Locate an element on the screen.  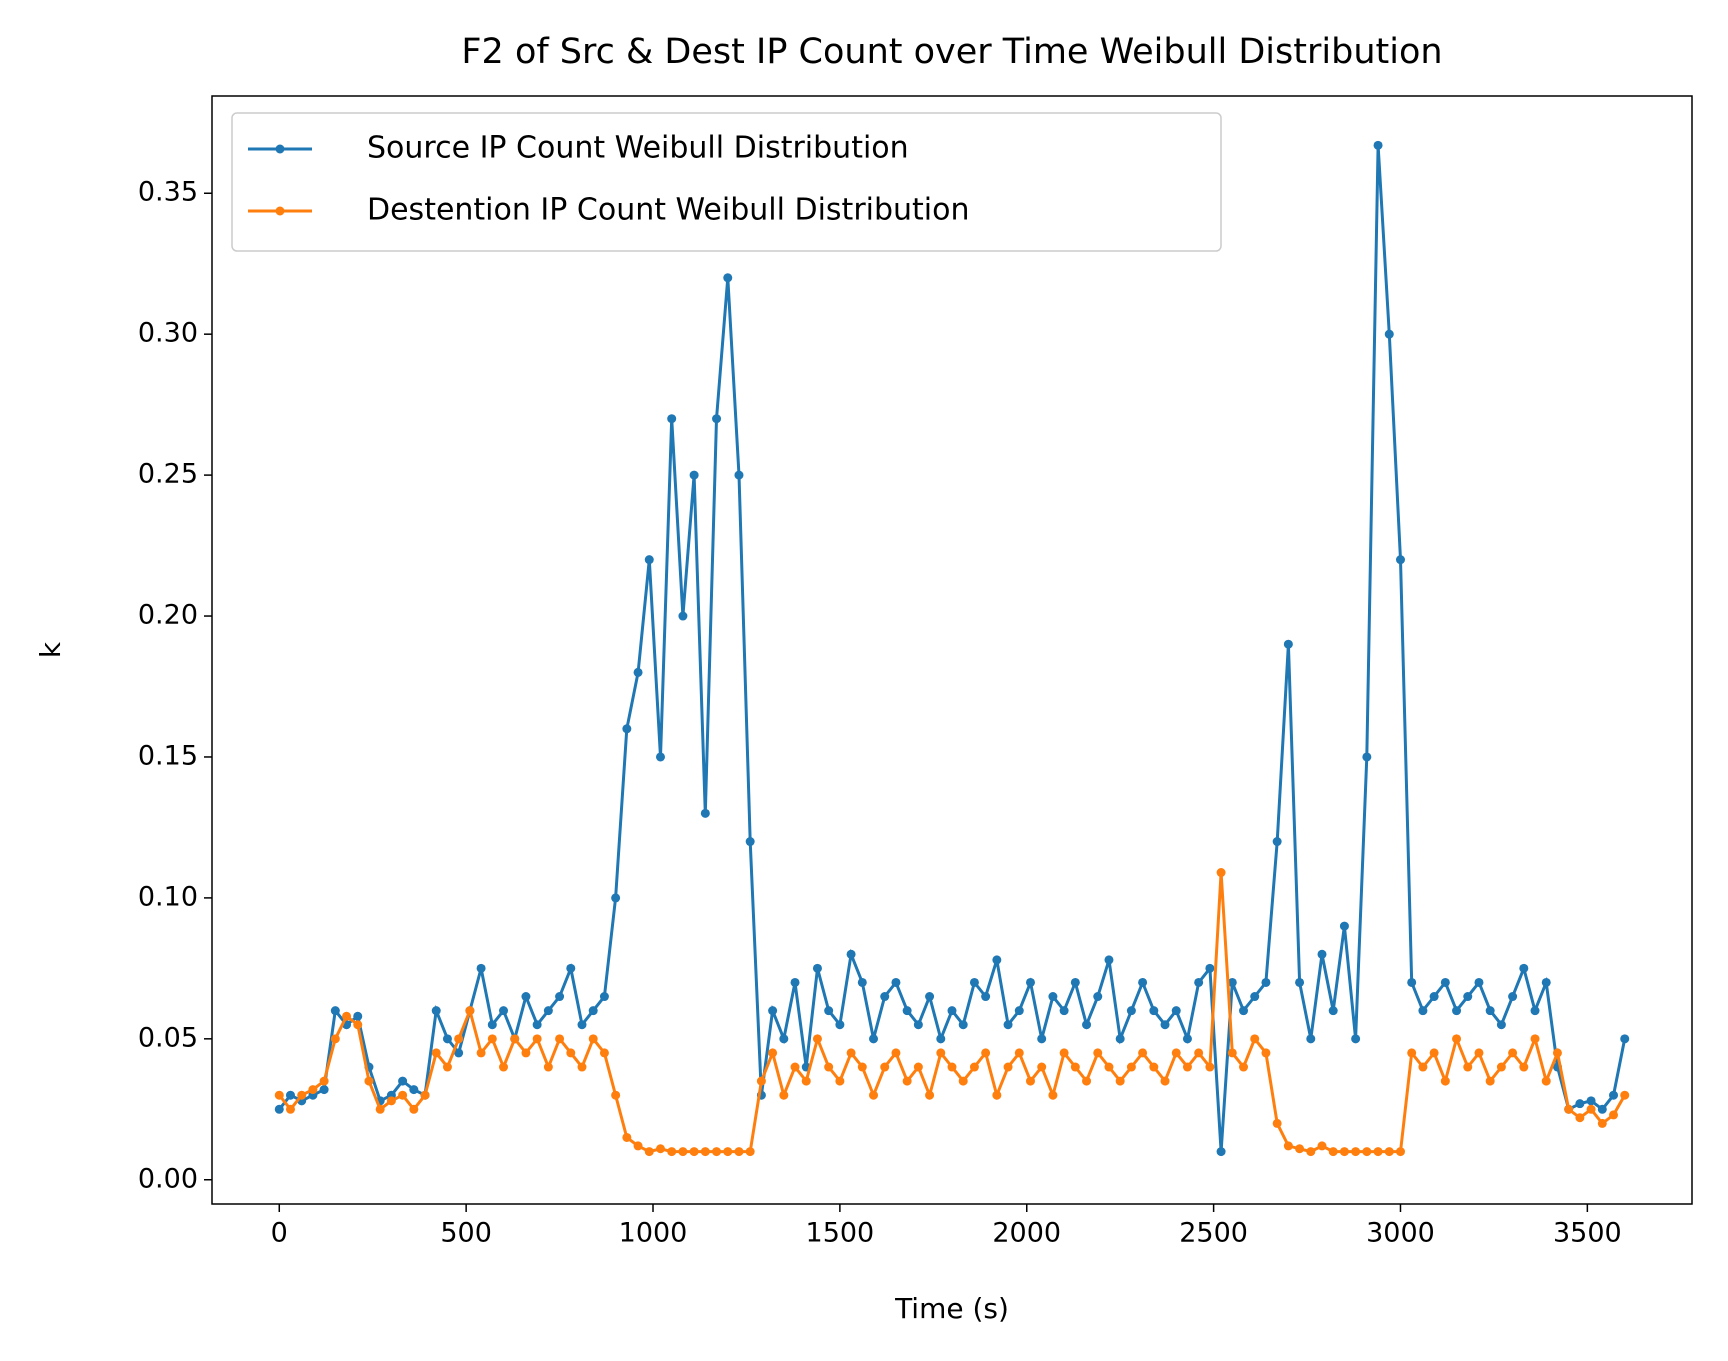
x-tick-label: 2000 is located at coordinates (1026, 1233).